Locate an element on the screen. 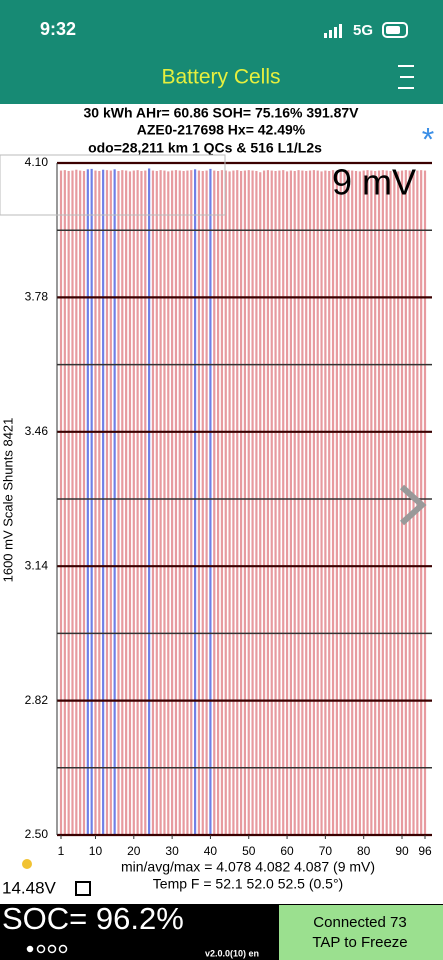 The height and width of the screenshot is (960, 443). x-tick-label: 96 is located at coordinates (425, 851).